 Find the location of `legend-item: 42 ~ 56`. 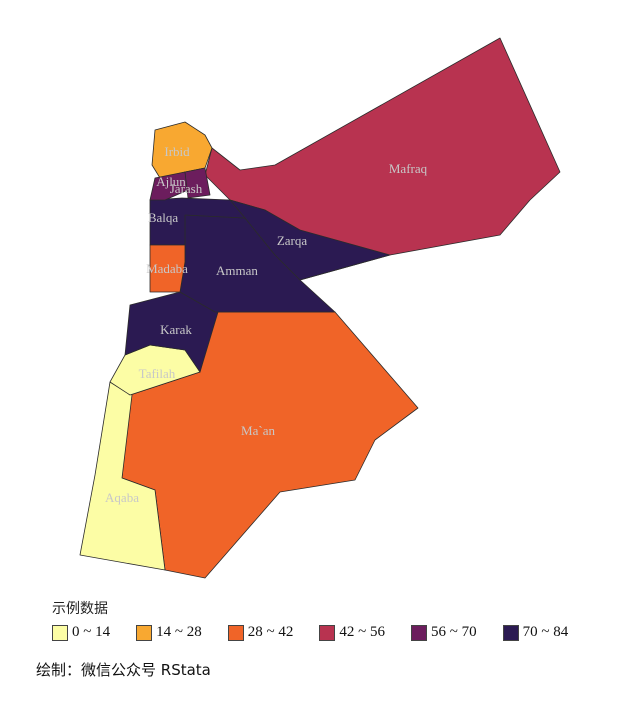

legend-item: 42 ~ 56 is located at coordinates (352, 632).